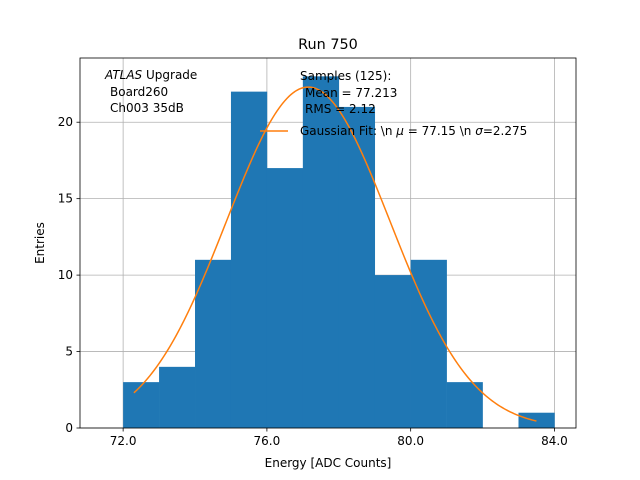  What do you see at coordinates (410, 441) in the screenshot?
I see `x-tick-label-2: 80.0` at bounding box center [410, 441].